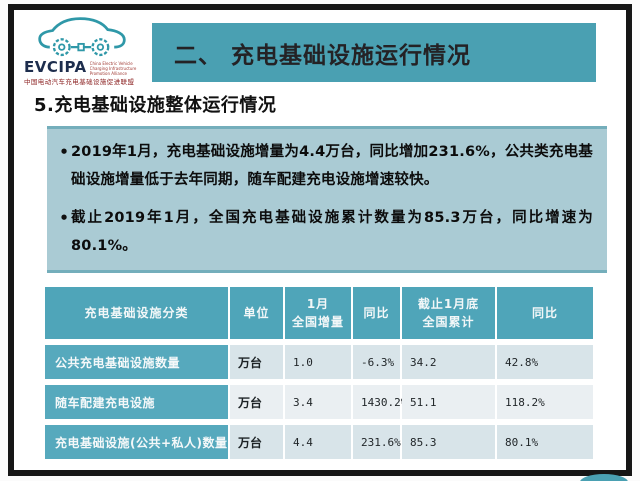 This screenshot has height=481, width=640. I want to click on table-cell: 1430.2%, so click(380, 402).